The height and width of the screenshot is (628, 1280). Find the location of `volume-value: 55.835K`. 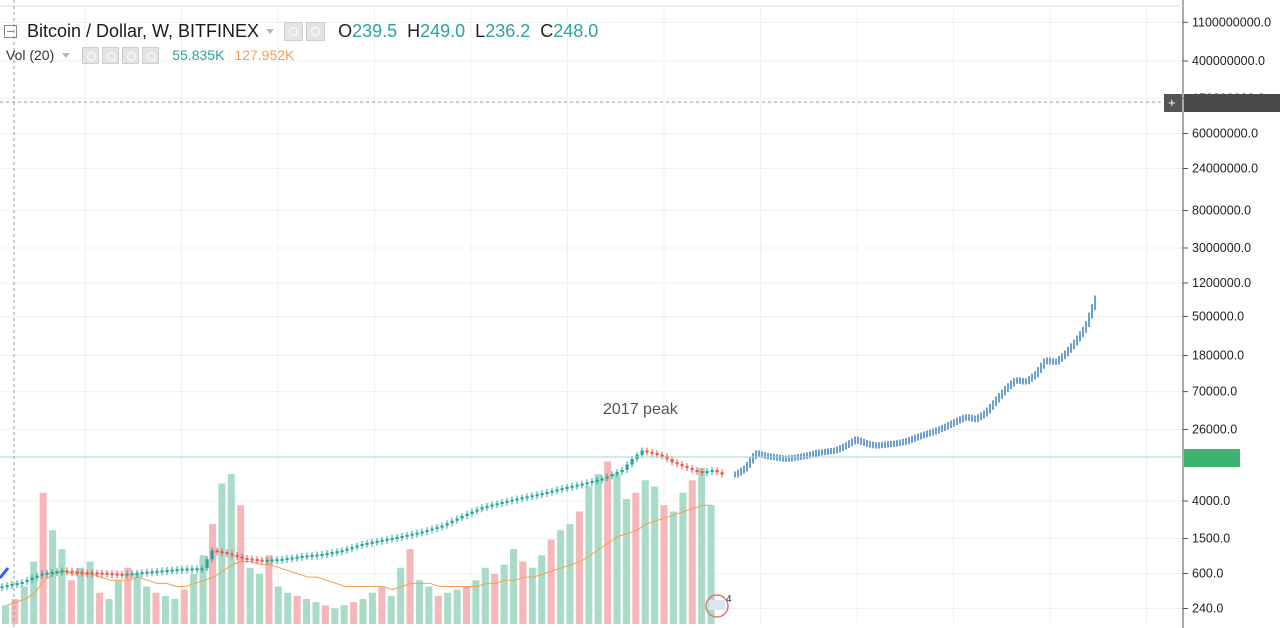

volume-value: 55.835K is located at coordinates (198, 55).